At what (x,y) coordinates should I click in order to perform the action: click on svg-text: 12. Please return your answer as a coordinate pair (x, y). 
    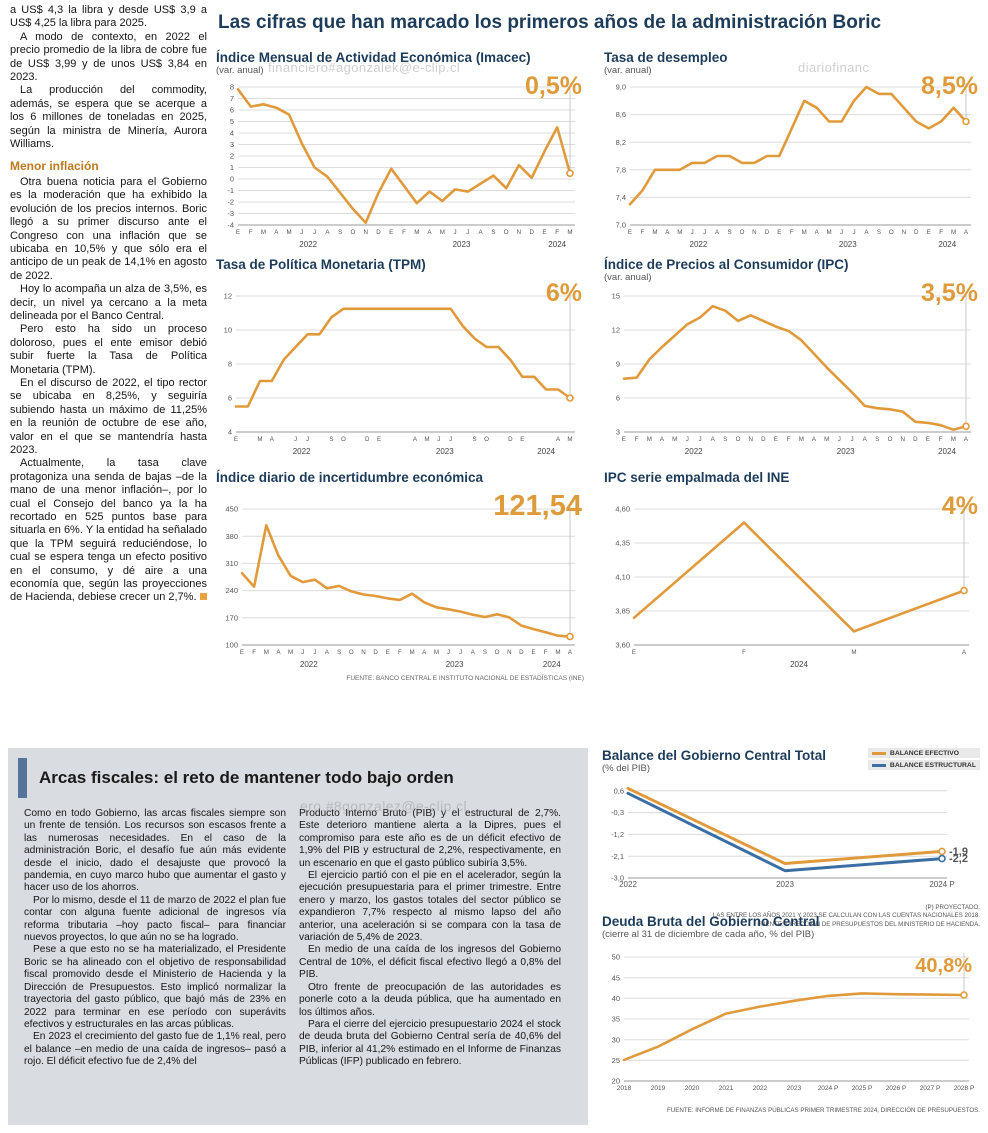
    Looking at the image, I should click on (616, 330).